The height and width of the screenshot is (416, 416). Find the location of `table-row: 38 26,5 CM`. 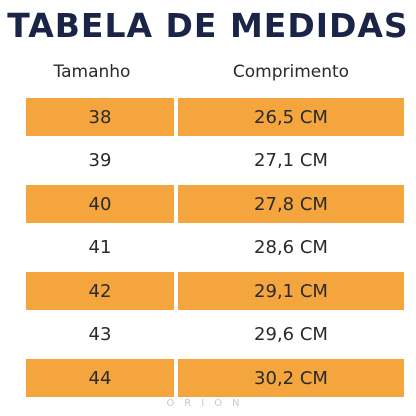

table-row: 38 26,5 CM is located at coordinates (215, 117).